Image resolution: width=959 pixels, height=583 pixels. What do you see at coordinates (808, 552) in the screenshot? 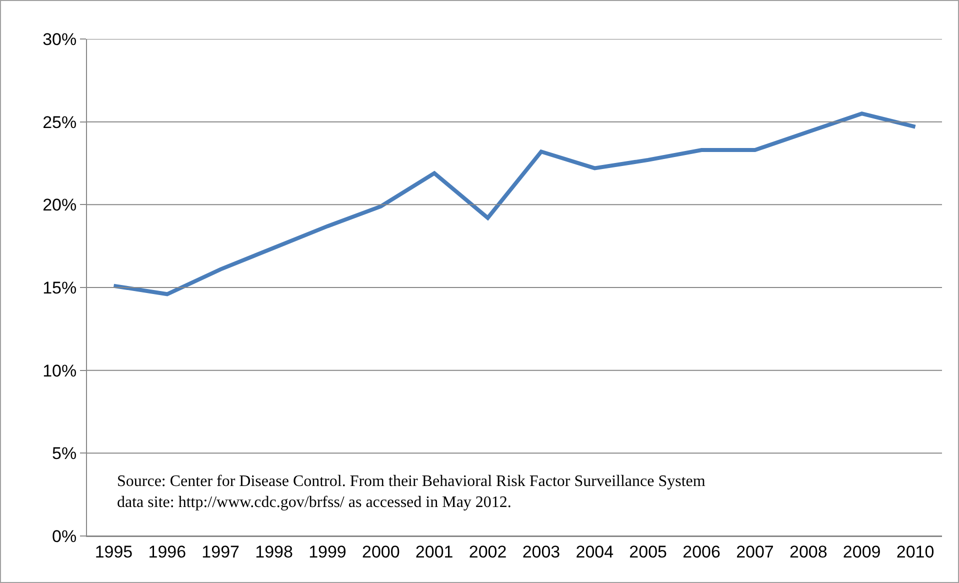
I see `x-tick-label: 2008` at bounding box center [808, 552].